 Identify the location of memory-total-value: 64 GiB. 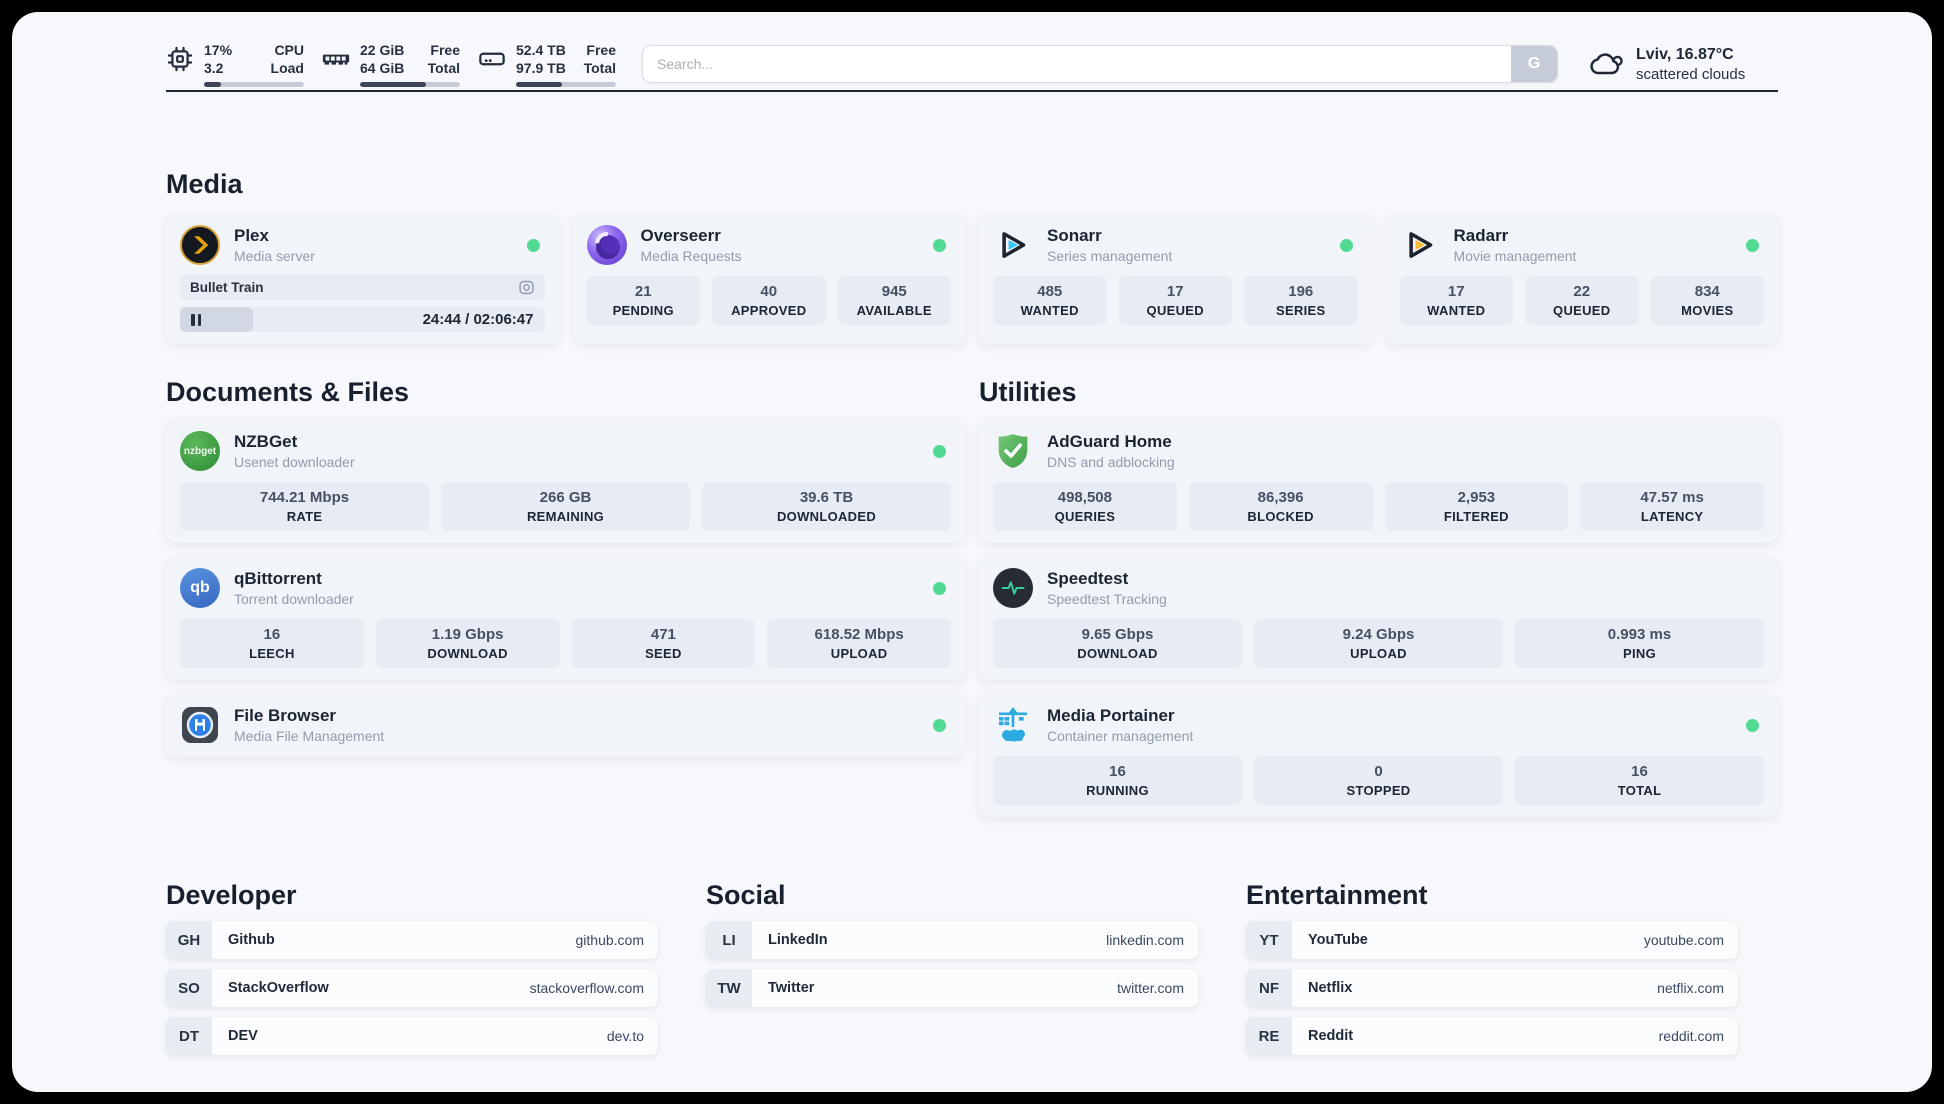
(382, 68).